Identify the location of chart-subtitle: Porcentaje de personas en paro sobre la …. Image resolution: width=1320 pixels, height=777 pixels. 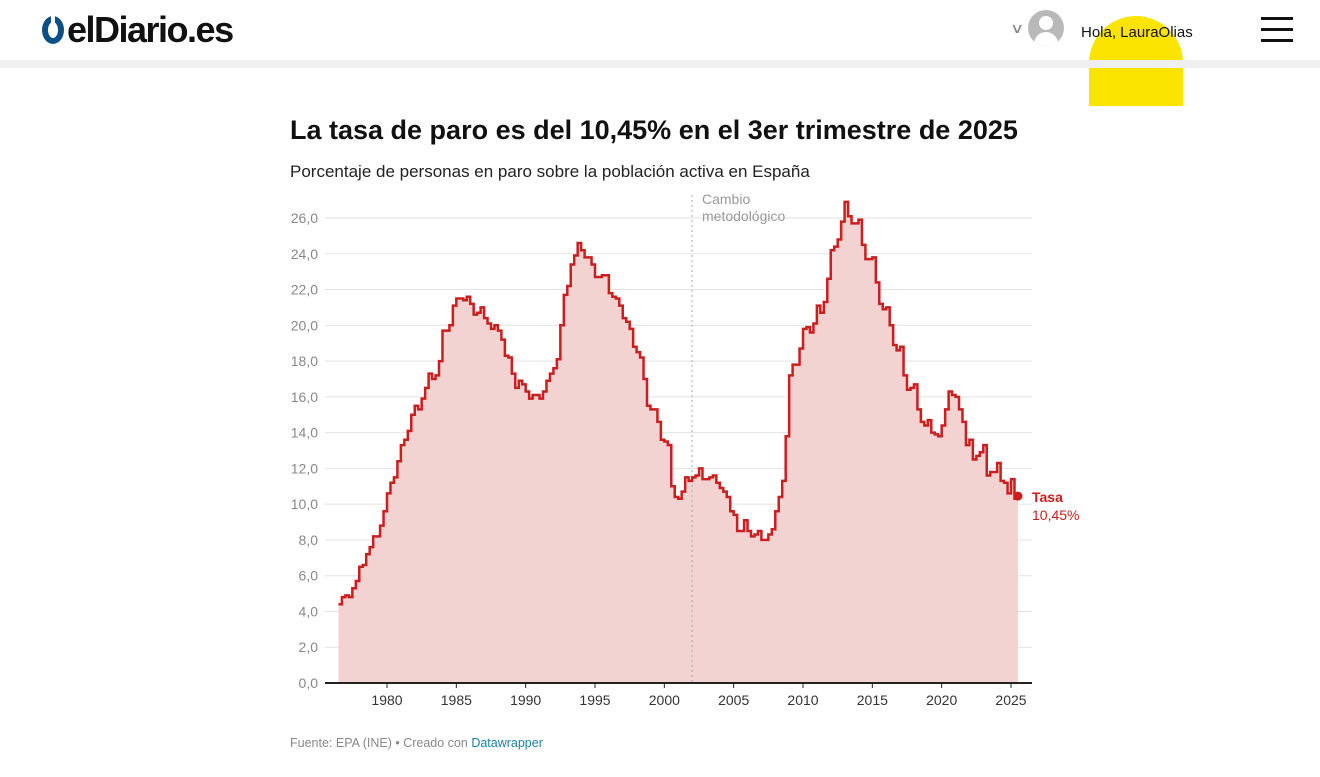
(550, 171).